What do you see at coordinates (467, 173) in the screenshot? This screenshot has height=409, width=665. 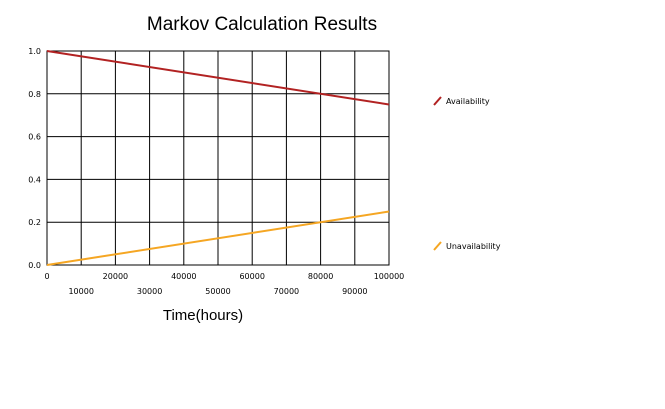 I see `legend: Availability Unavailability` at bounding box center [467, 173].